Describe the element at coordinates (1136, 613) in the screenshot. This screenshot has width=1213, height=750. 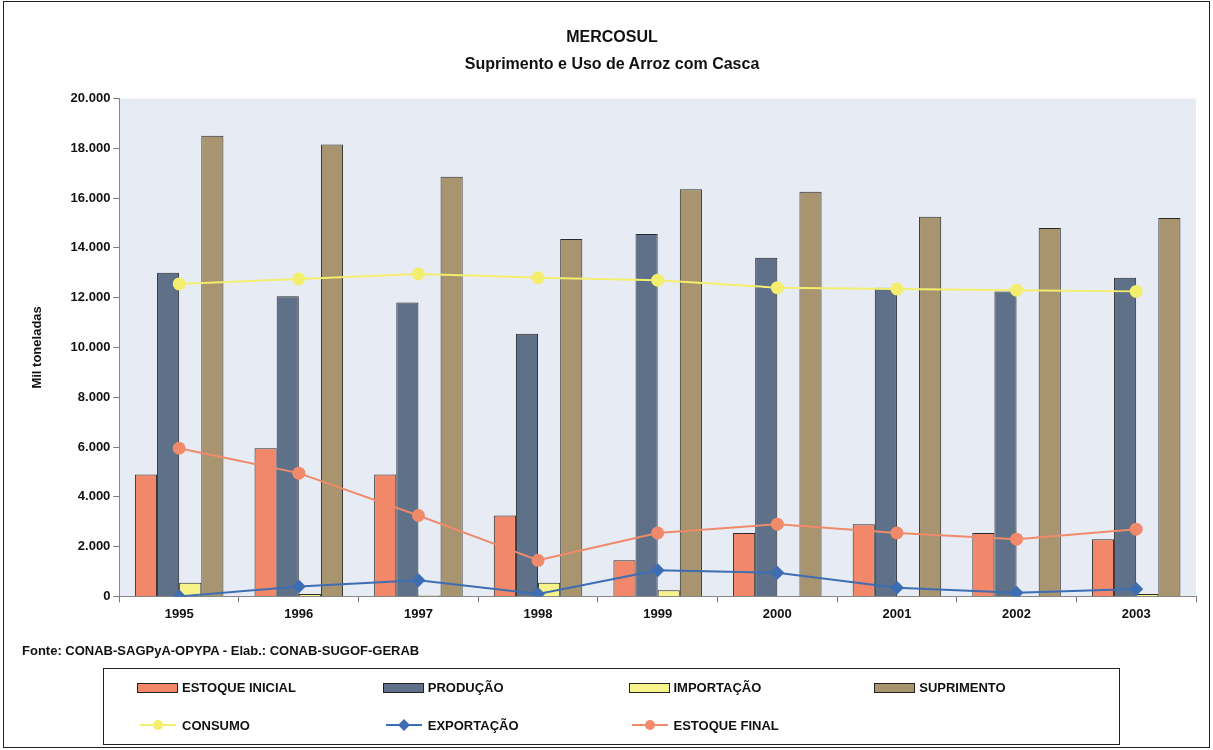
I see `x-tick-label: 2003` at that location.